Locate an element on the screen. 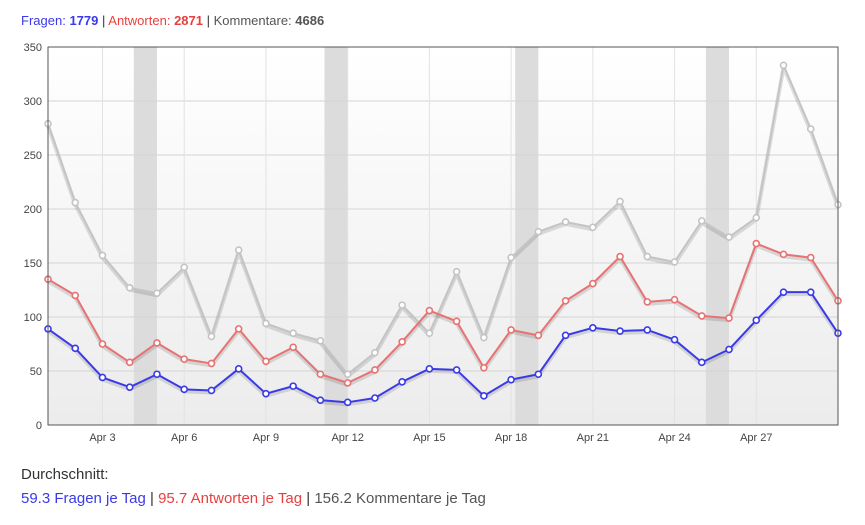 The height and width of the screenshot is (525, 865). x-tick-label: Apr 12 is located at coordinates (347, 438).